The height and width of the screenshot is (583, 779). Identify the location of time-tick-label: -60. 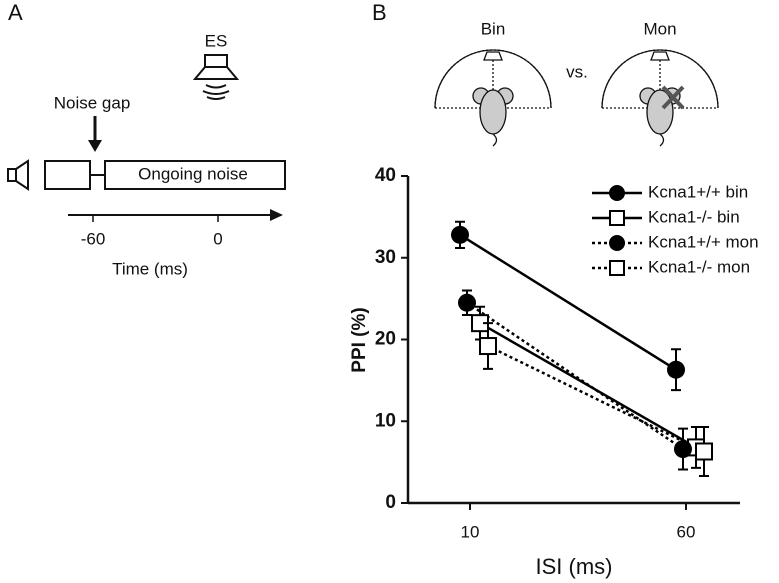
(93, 238).